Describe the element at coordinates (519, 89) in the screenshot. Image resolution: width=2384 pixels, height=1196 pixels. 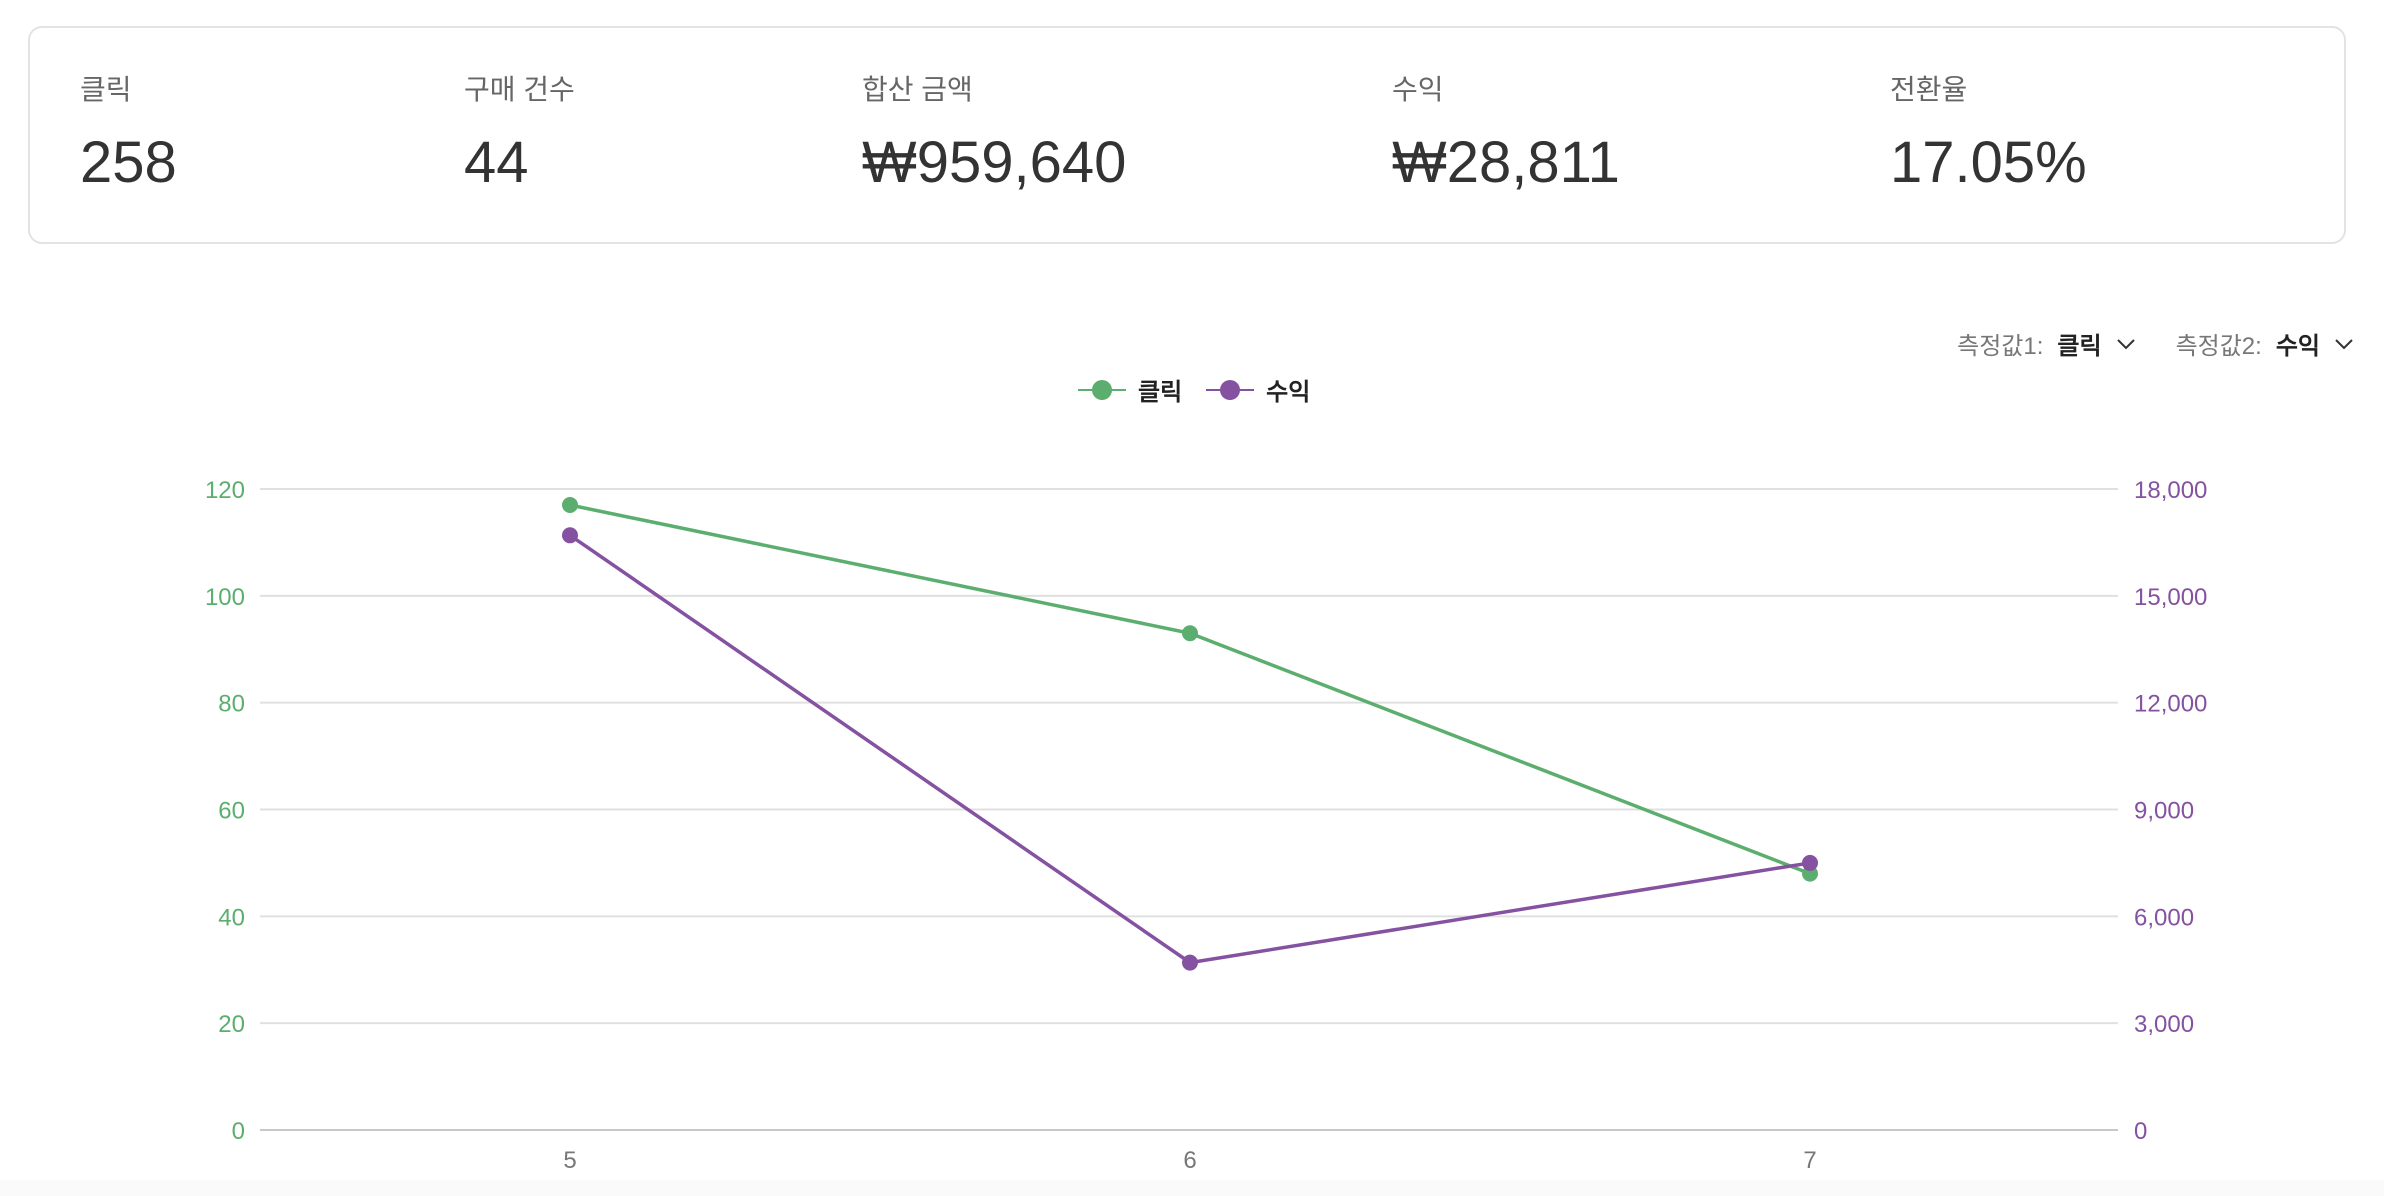
I see `metric-label: 구매 건수` at that location.